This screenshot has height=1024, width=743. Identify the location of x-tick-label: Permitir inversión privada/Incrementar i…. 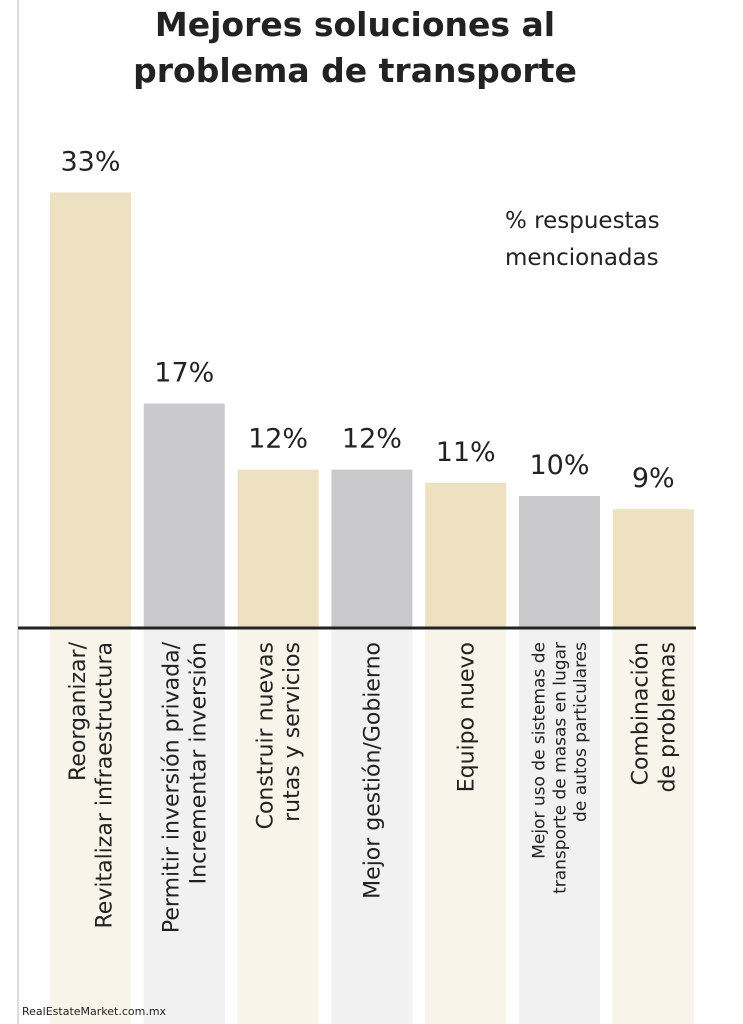
(186, 787).